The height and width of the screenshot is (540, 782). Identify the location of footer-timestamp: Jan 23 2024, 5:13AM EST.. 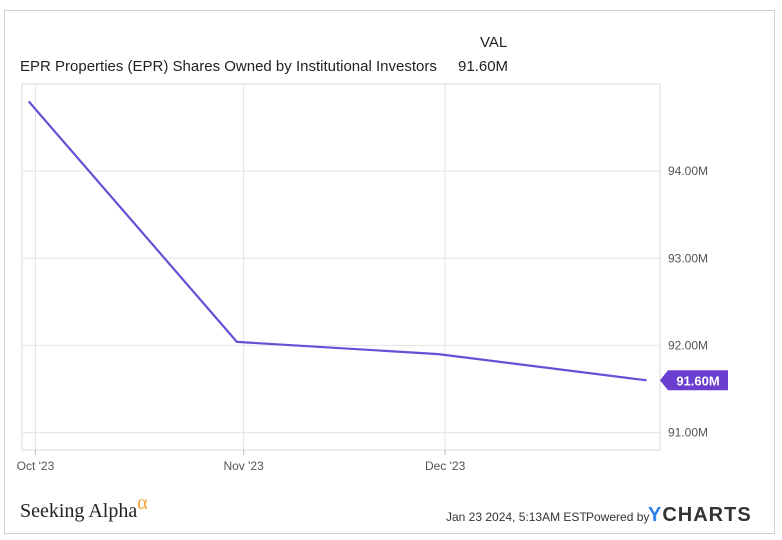
(517, 517).